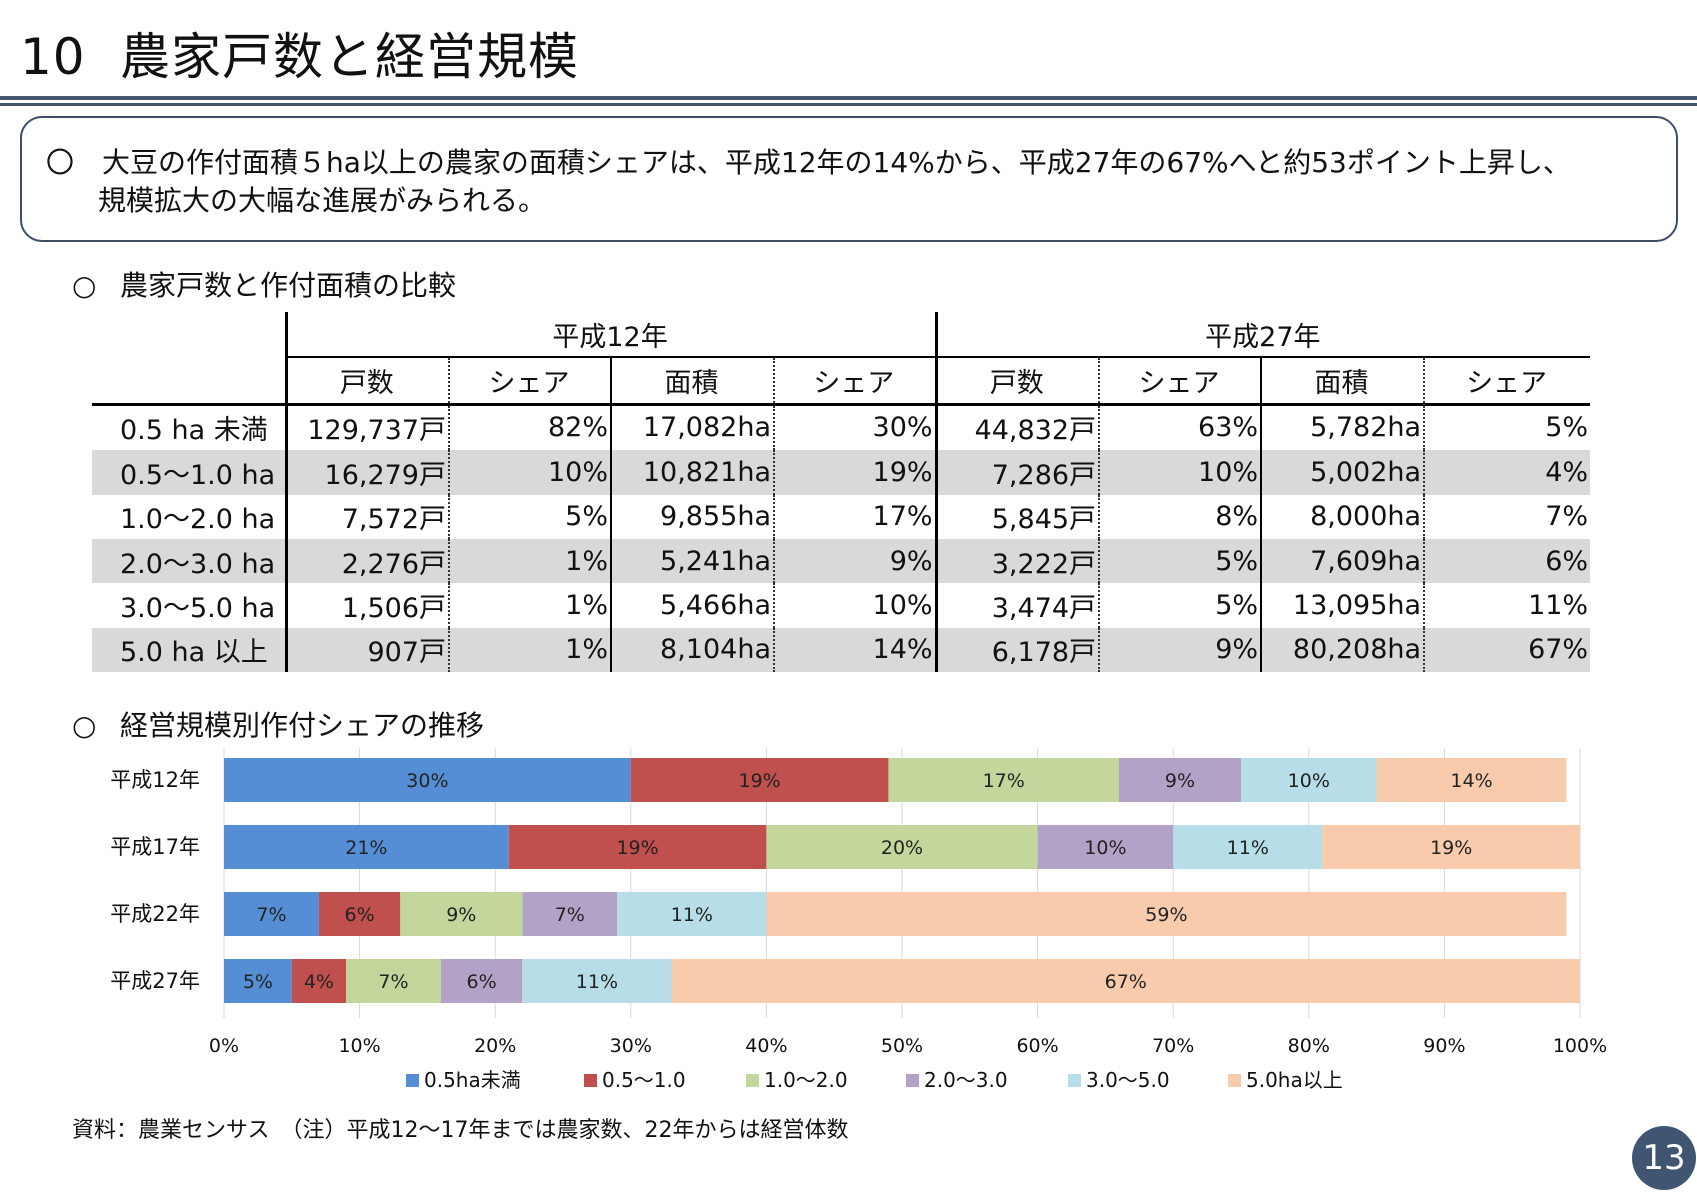 The width and height of the screenshot is (1697, 1200). I want to click on table-cell: 4%, so click(1507, 472).